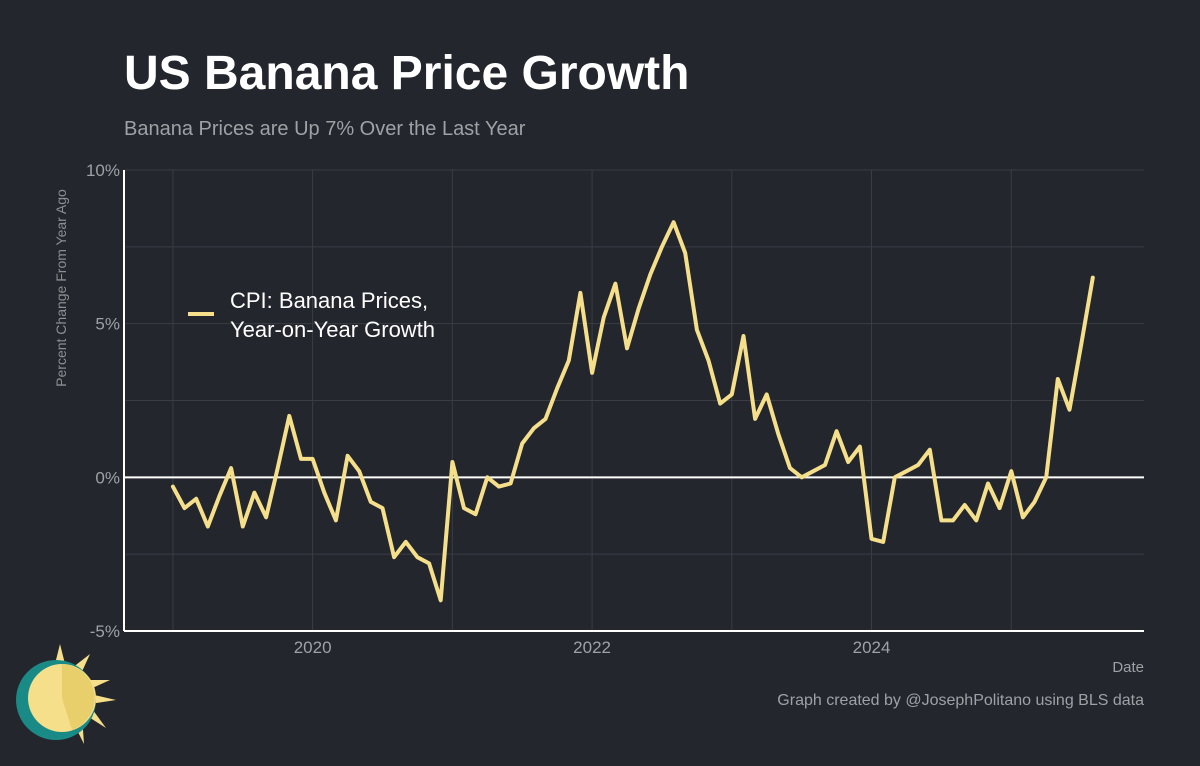 The width and height of the screenshot is (1200, 766). Describe the element at coordinates (61, 288) in the screenshot. I see `y-axis-label: Percent Change From Year Ago` at that location.